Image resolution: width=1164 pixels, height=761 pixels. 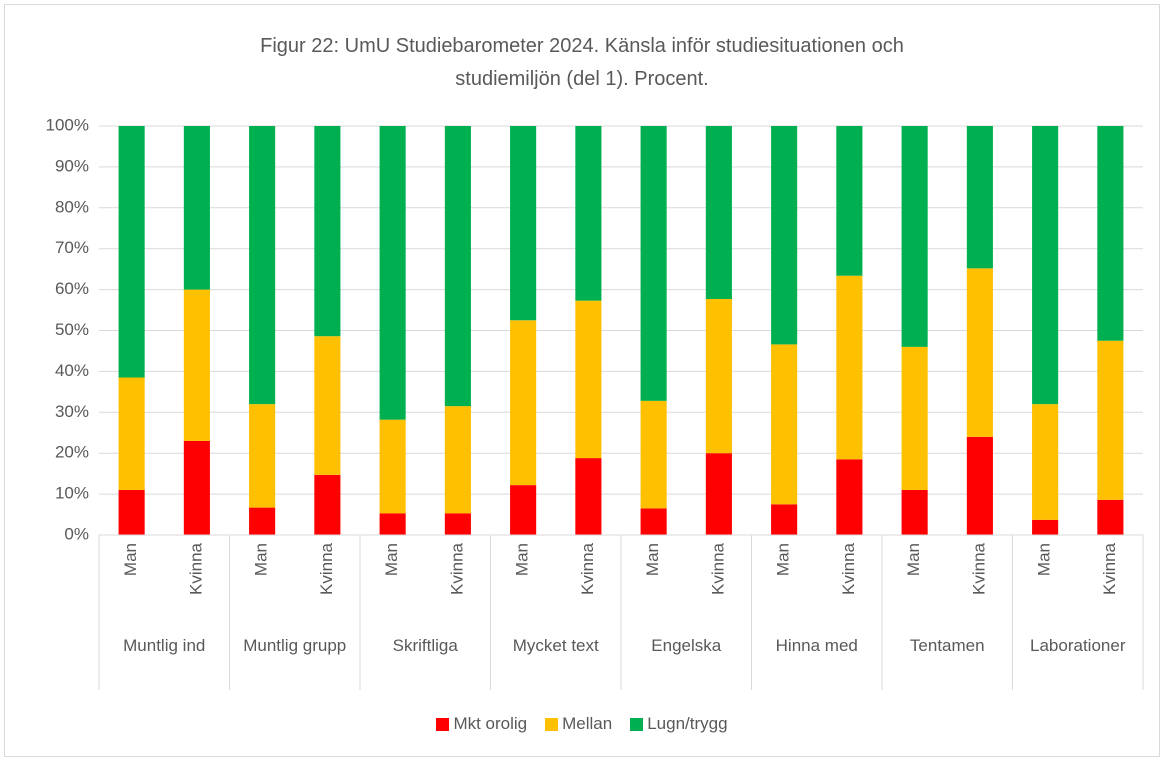 I want to click on group-label: Muntlig ind, so click(x=164, y=645).